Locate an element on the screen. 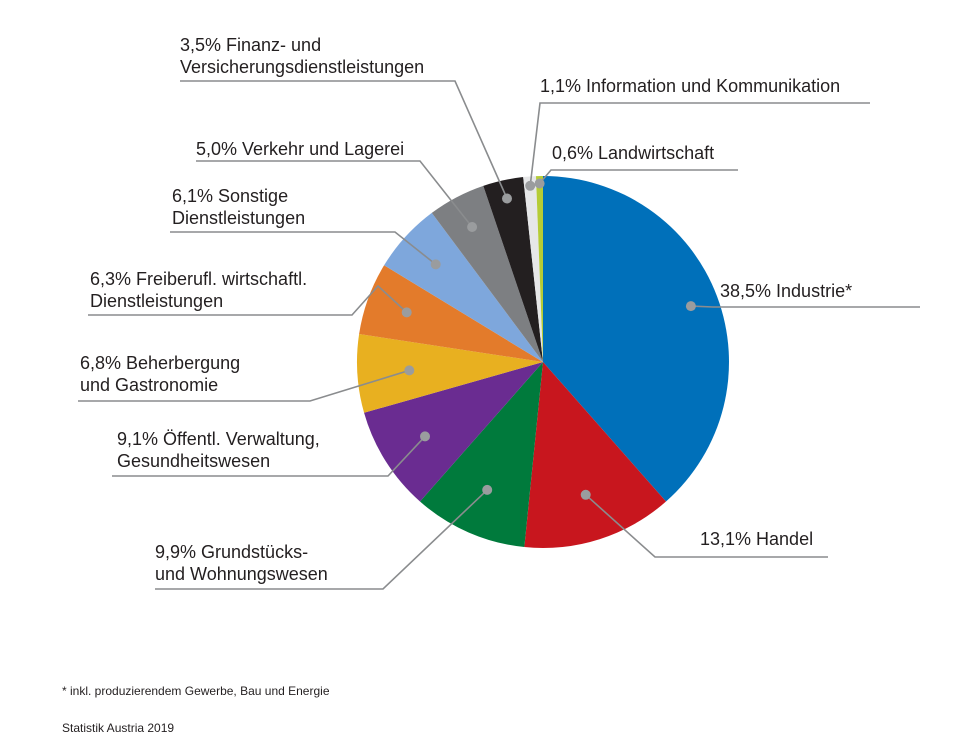 This screenshot has height=755, width=965. slice-label: 0,6% Landwirtschaft is located at coordinates (633, 153).